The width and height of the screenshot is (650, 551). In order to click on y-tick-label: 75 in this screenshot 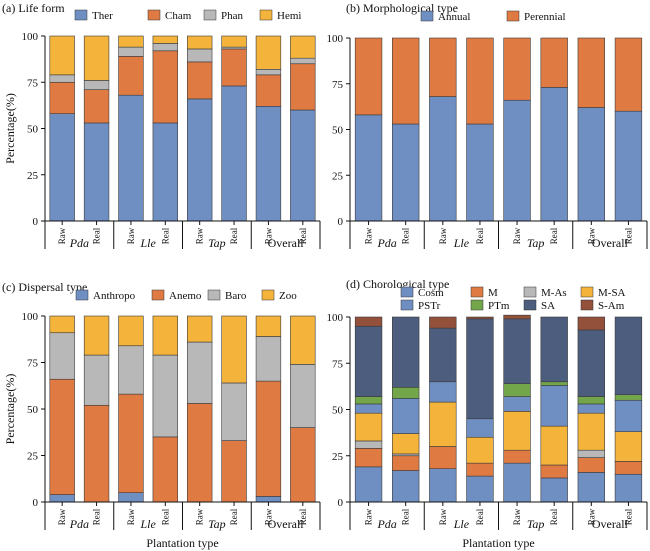, I will do `click(338, 85)`.